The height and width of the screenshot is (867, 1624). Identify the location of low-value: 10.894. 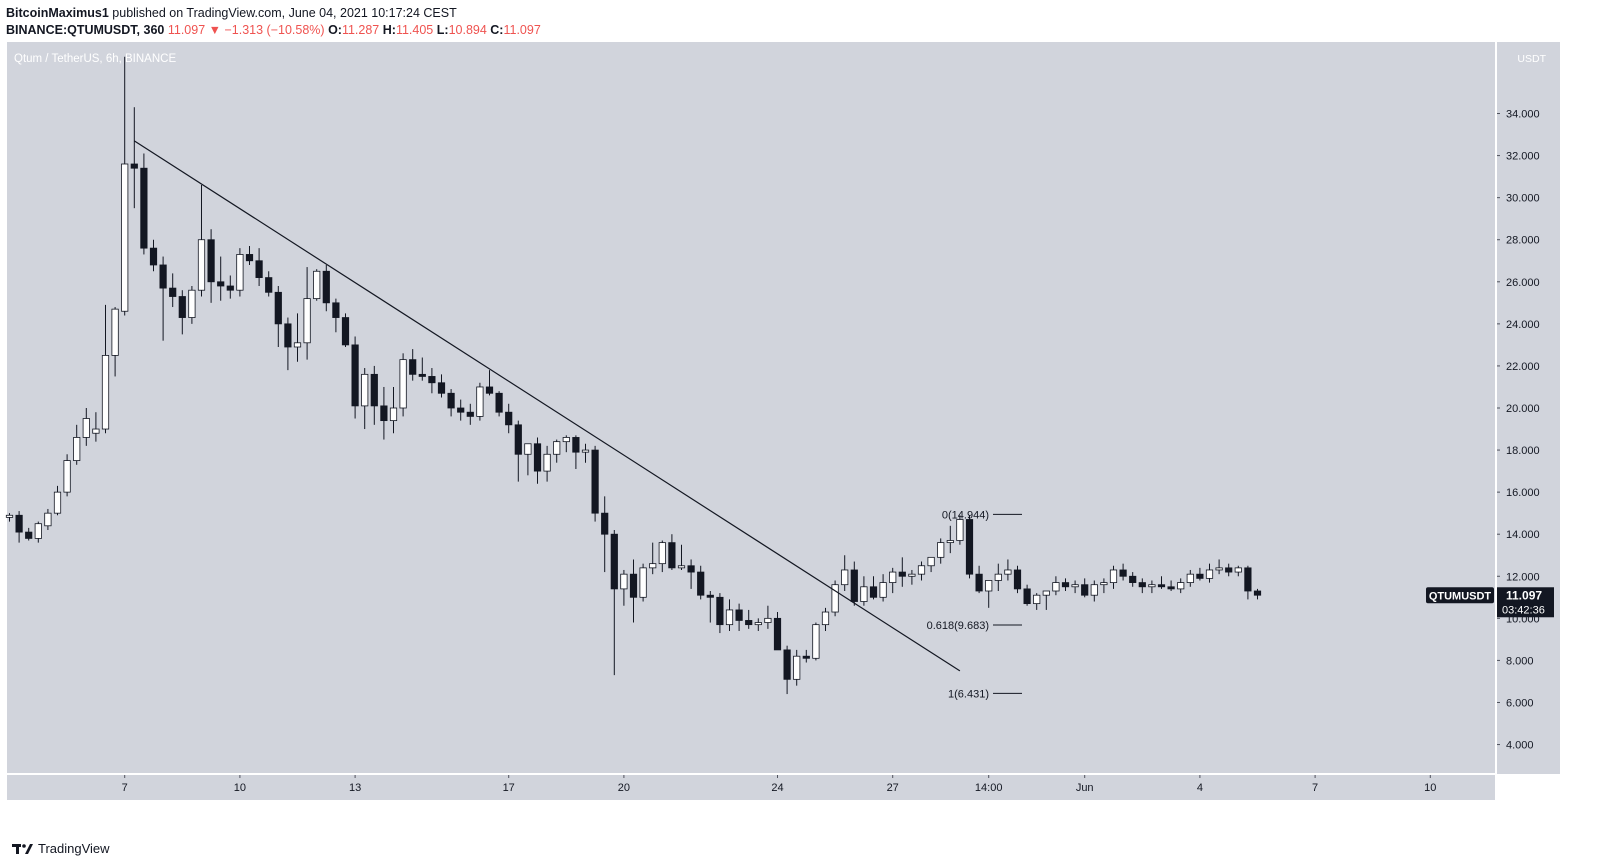
(467, 30).